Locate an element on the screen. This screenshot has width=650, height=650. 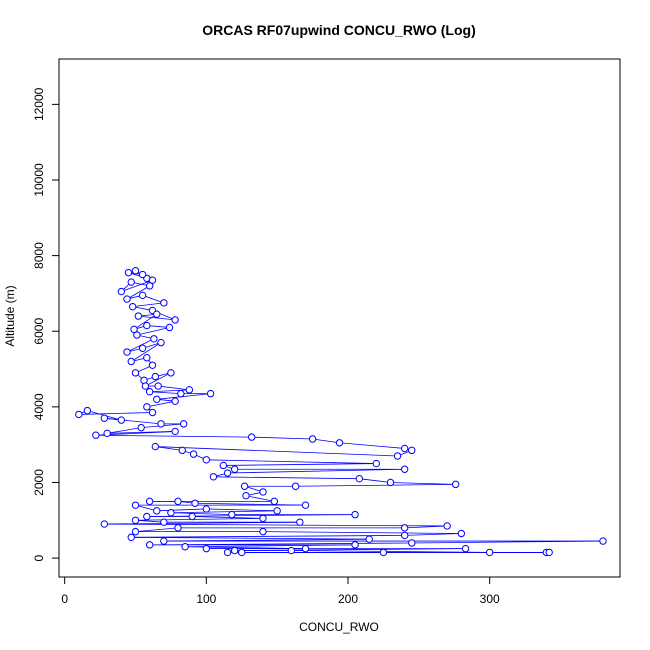
x-axis-label: CONCU_RWO is located at coordinates (339, 627).